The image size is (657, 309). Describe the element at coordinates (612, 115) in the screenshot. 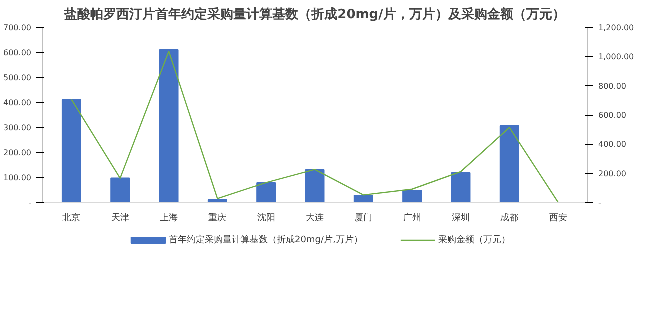

I see `y2-tick-label: 600.00` at that location.